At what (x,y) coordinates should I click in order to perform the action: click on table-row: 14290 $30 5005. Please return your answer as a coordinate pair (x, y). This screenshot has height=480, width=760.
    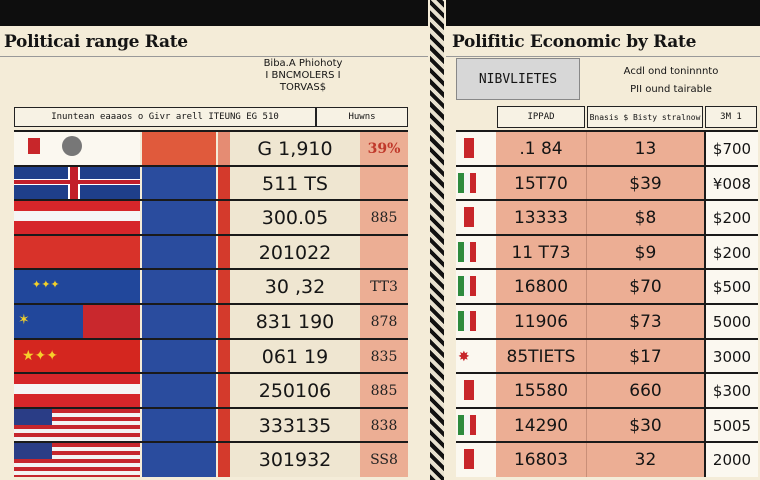
    Looking at the image, I should click on (607, 425).